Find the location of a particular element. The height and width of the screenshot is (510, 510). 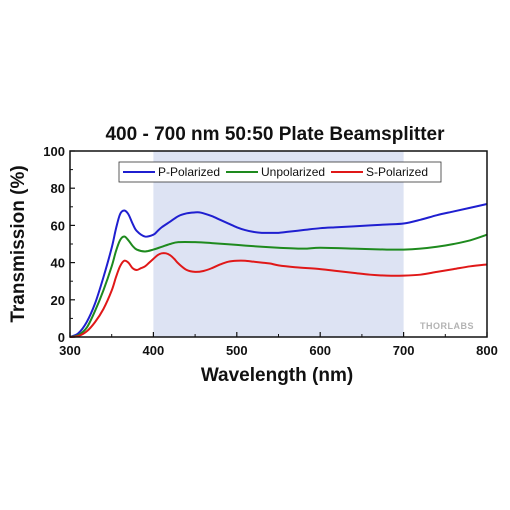

x-tick-label: 600 is located at coordinates (320, 350).